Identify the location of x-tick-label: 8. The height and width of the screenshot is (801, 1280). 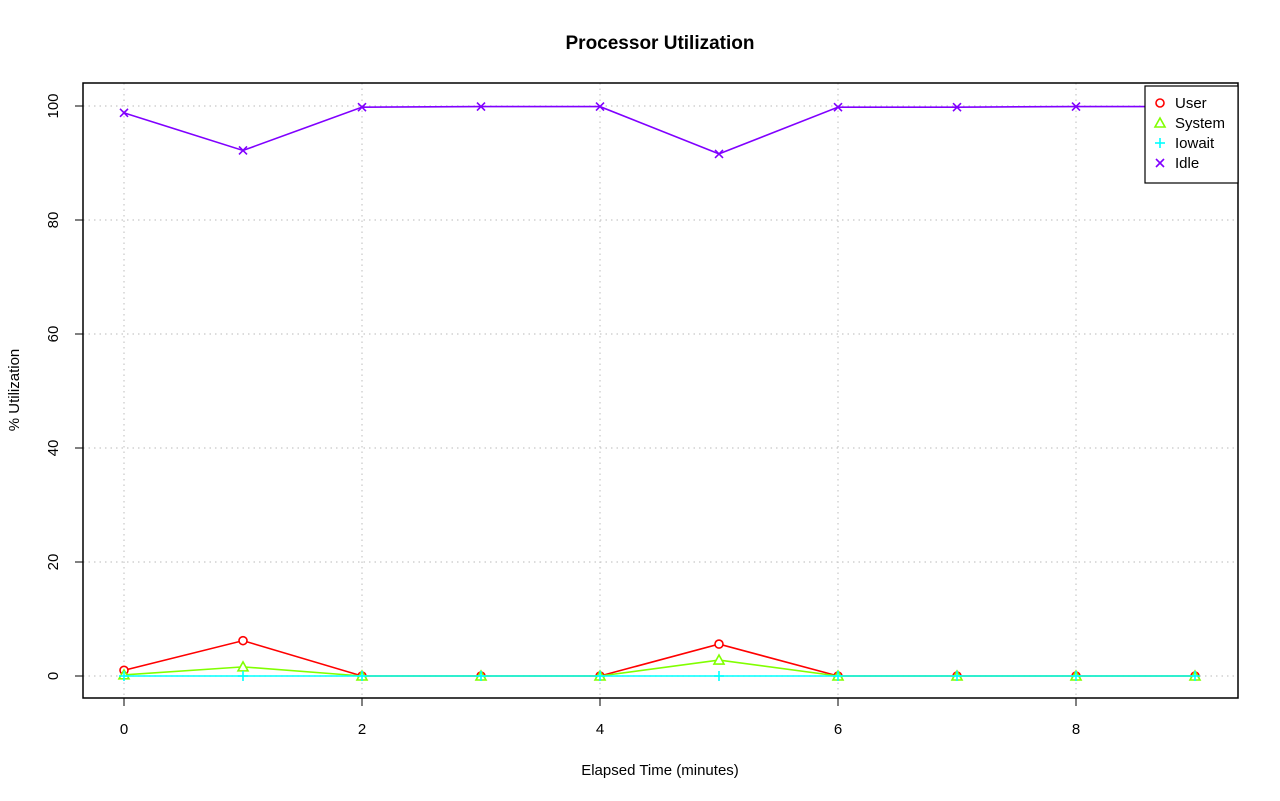
(1076, 729).